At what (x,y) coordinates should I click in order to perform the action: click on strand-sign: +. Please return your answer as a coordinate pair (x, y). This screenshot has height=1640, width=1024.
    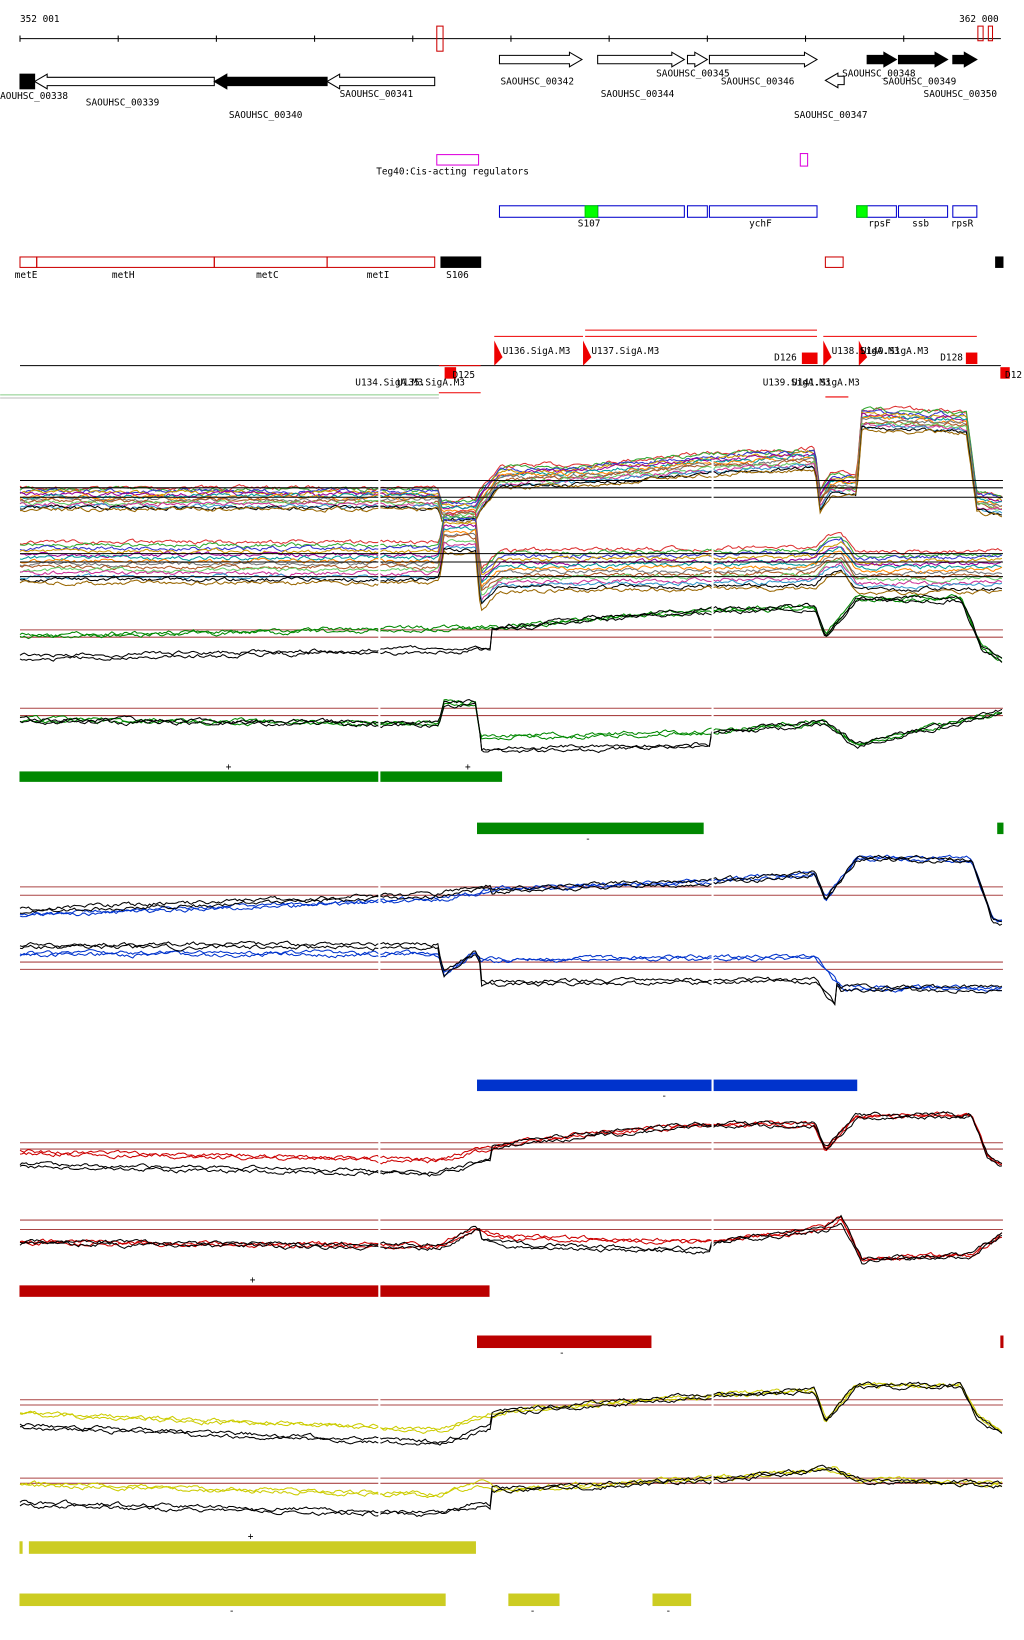
    Looking at the image, I should click on (468, 767).